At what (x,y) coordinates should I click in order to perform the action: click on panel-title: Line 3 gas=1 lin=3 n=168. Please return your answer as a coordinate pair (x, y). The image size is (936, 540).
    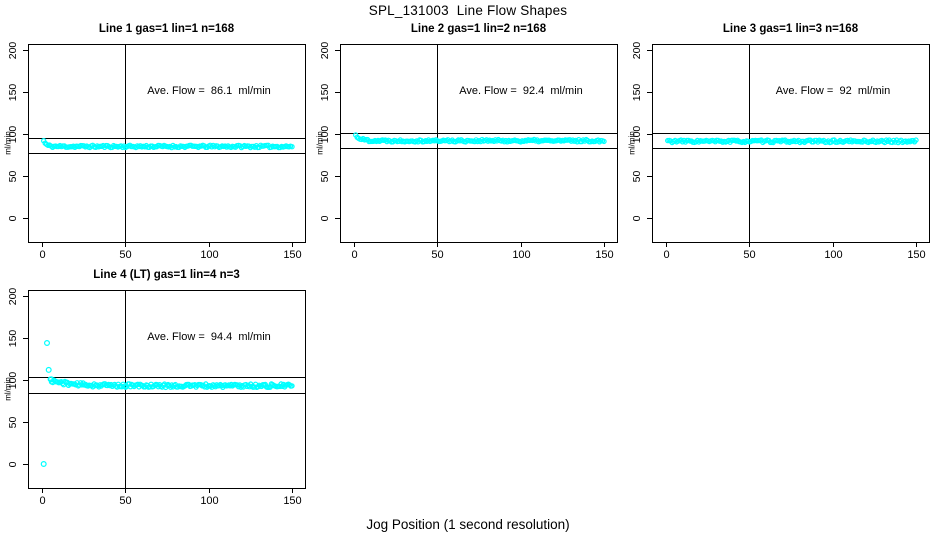
    Looking at the image, I should click on (790, 29).